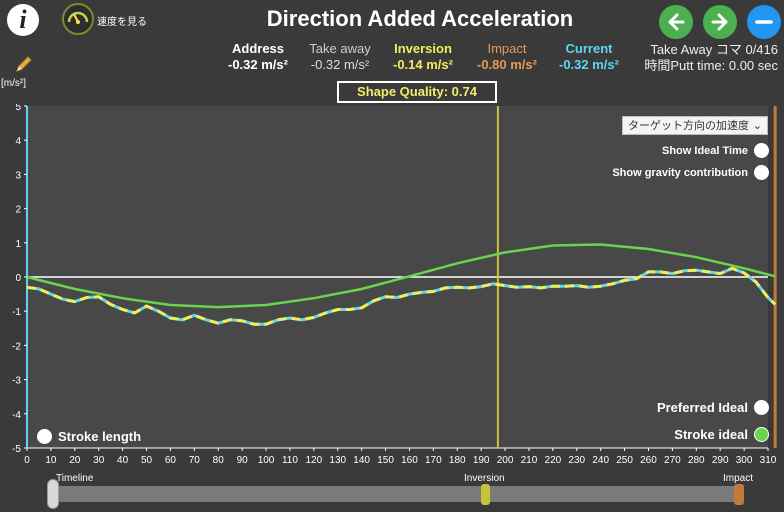 This screenshot has width=784, height=512. Describe the element at coordinates (340, 64) in the screenshot. I see `stat-takeaway-value: -0.32 m/s²` at that location.